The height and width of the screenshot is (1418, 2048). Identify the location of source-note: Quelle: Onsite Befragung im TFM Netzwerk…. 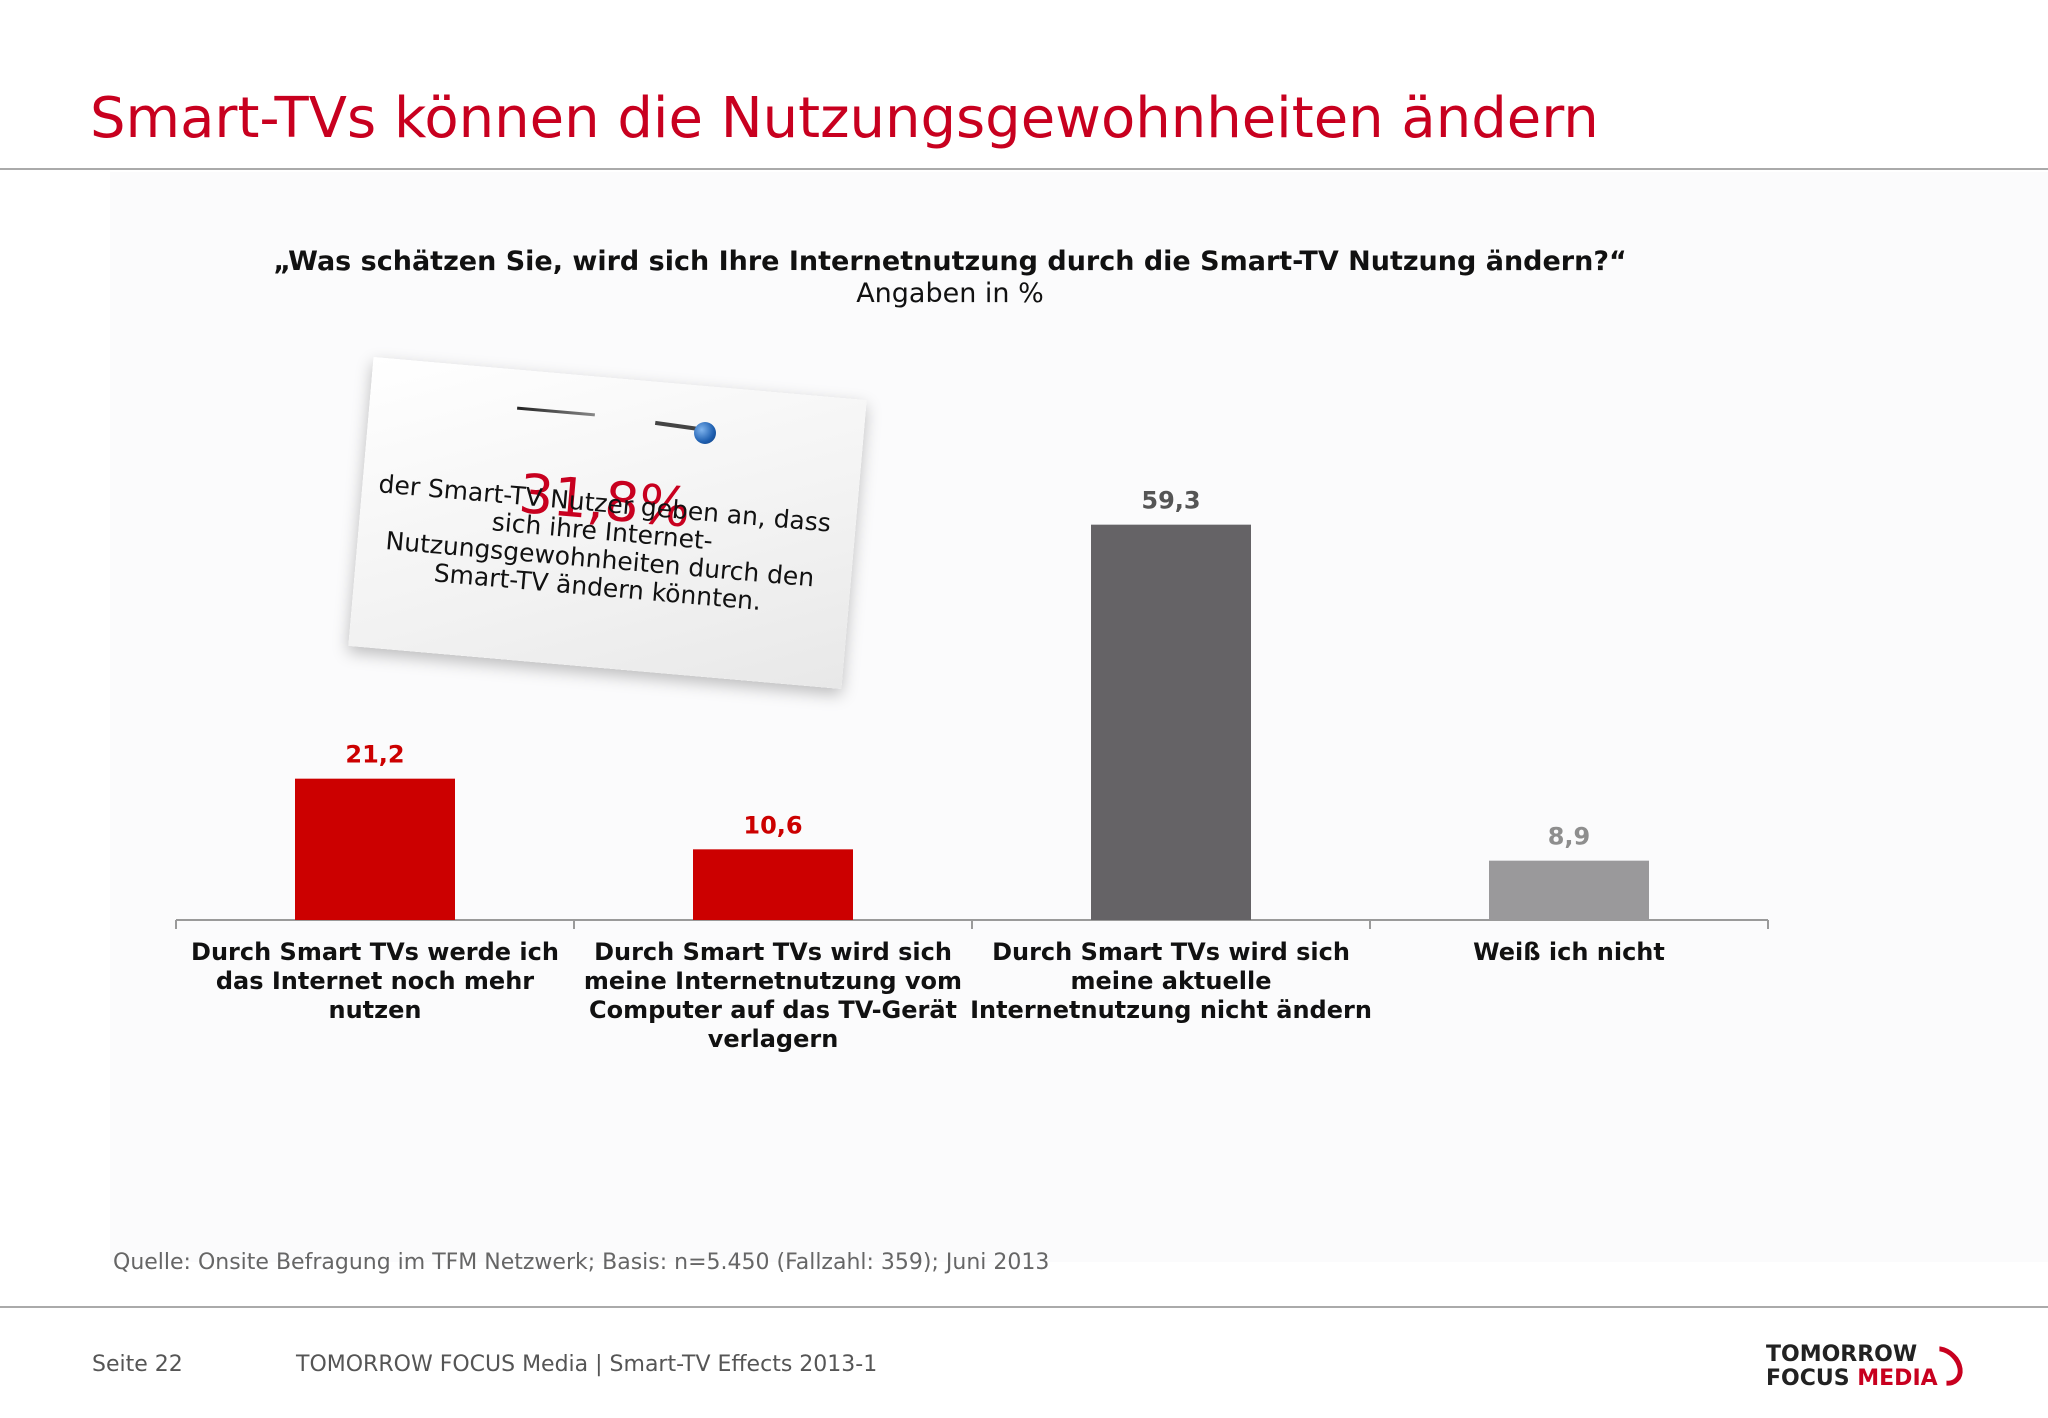
(581, 1262).